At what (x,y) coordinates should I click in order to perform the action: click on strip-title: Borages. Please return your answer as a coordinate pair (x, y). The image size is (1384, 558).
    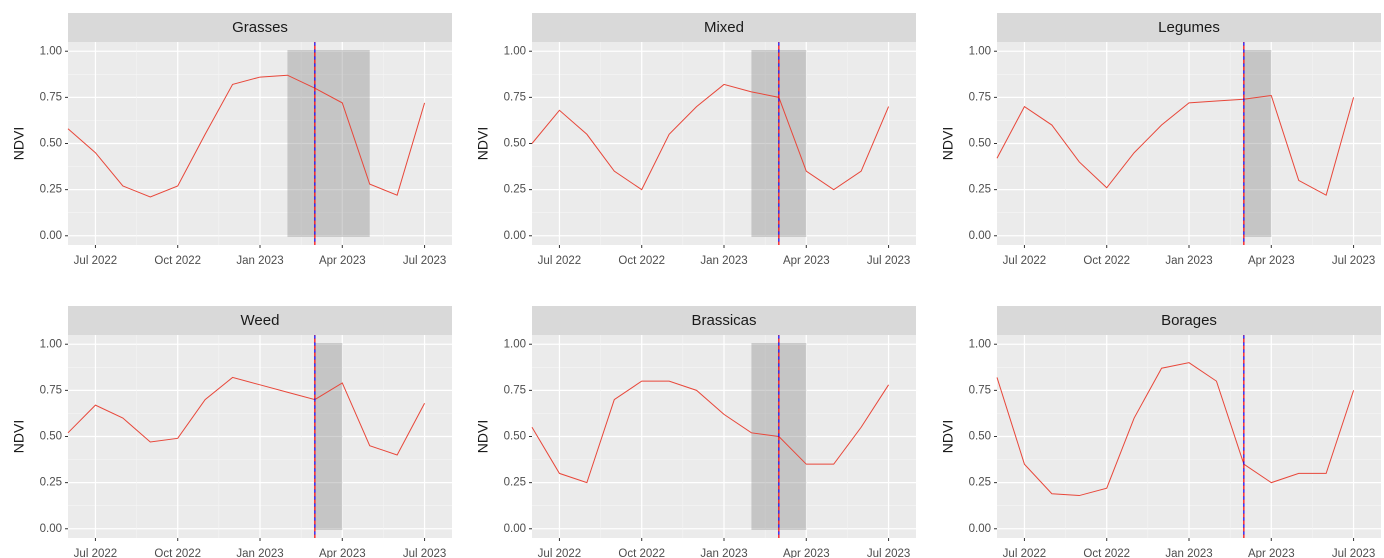
    Looking at the image, I should click on (1189, 320).